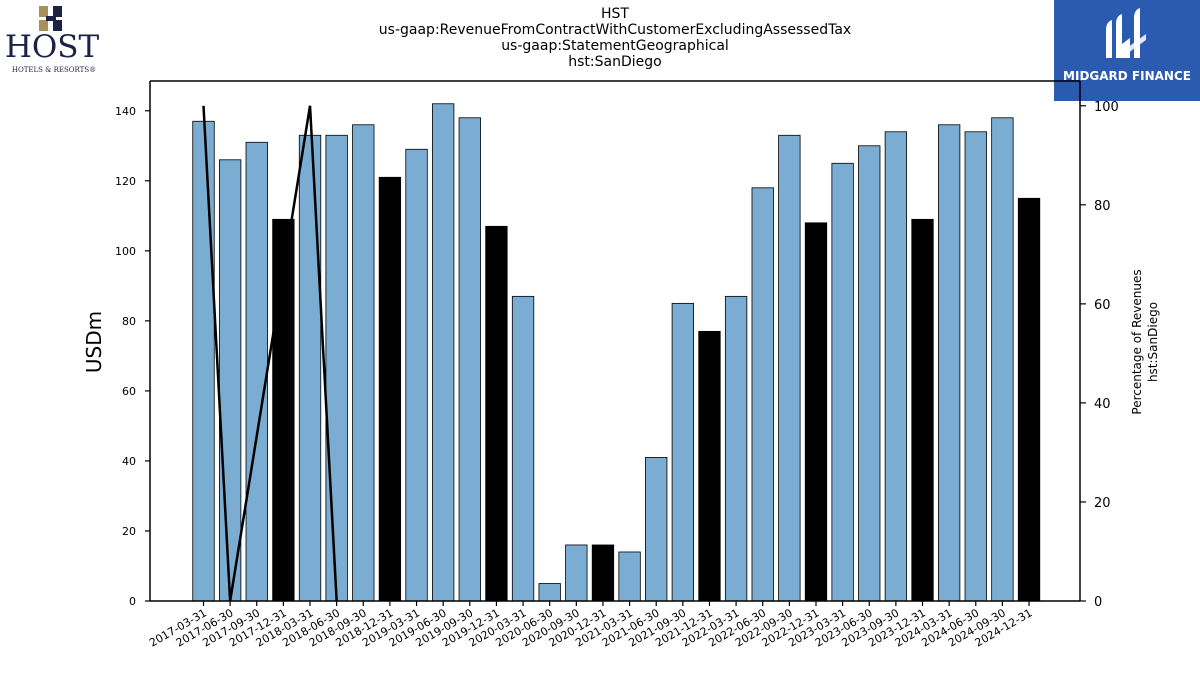 This screenshot has height=675, width=1200. What do you see at coordinates (129, 391) in the screenshot?
I see `y-tick-label-left-60: 60` at bounding box center [129, 391].